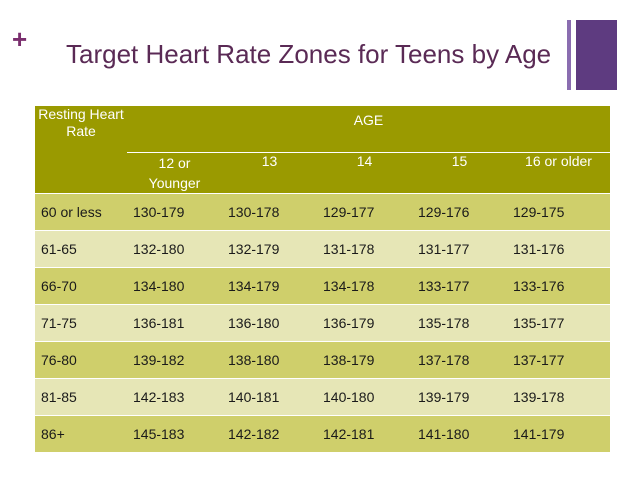 This screenshot has width=638, height=479. What do you see at coordinates (81, 434) in the screenshot?
I see `resting-rate-cell: 86+` at bounding box center [81, 434].